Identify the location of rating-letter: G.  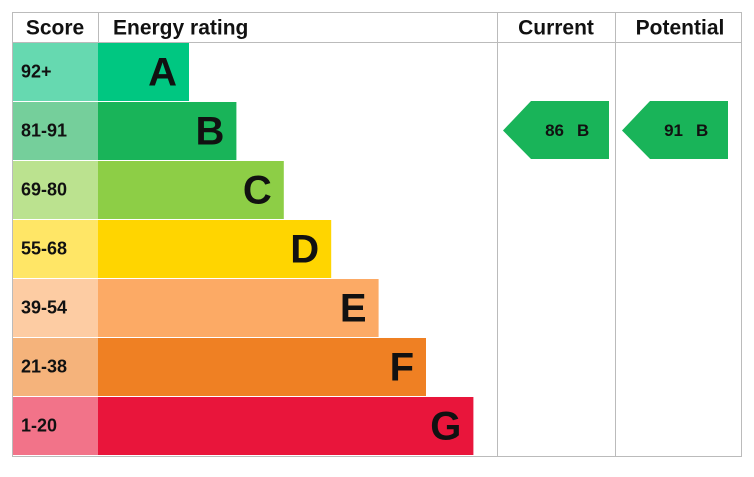
(445, 427).